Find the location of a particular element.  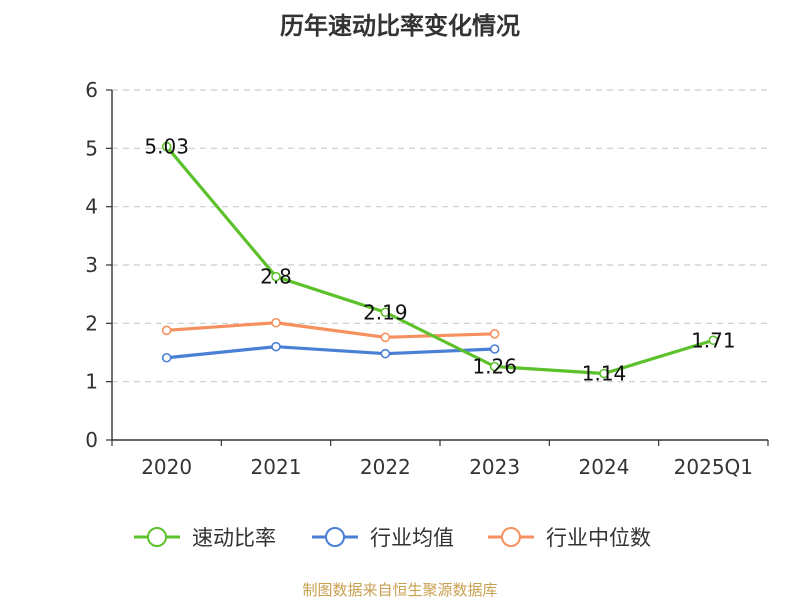

data-label: 1.71 is located at coordinates (713, 340).